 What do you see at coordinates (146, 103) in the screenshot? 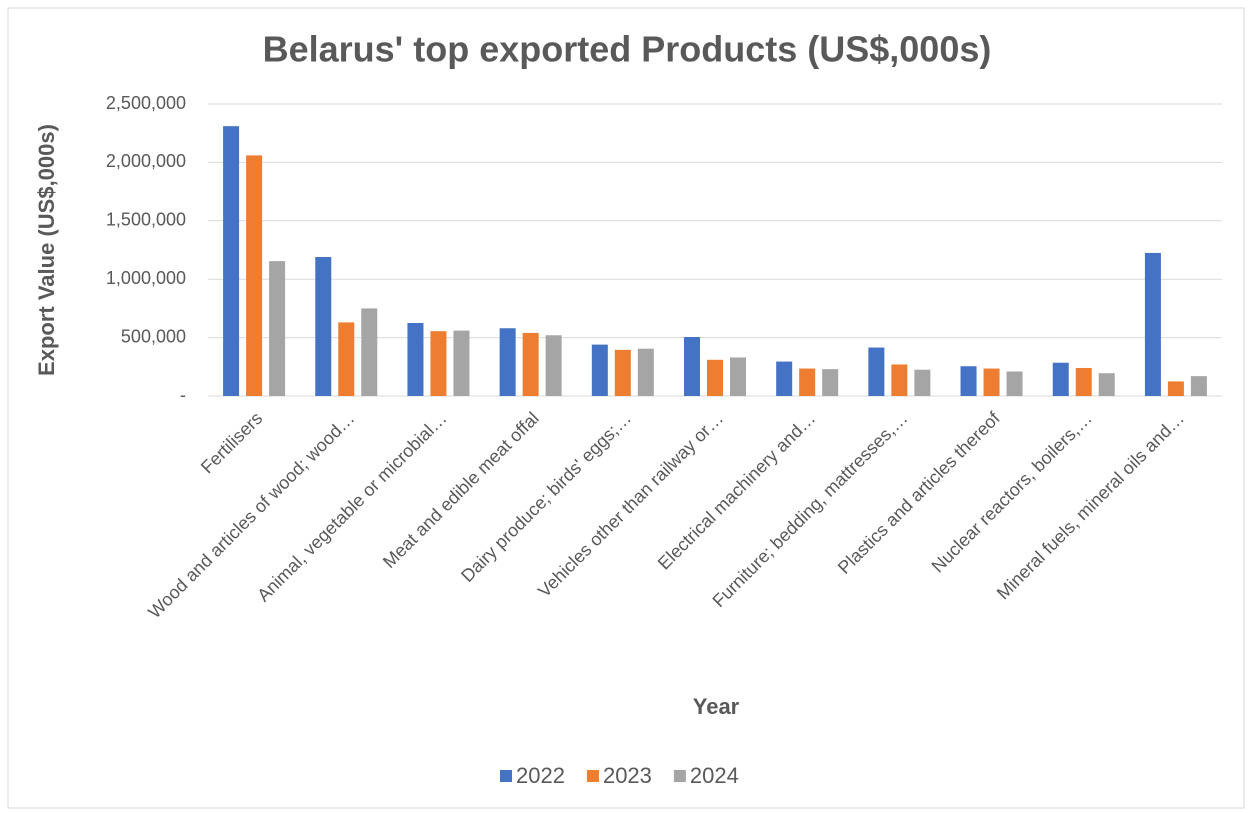
I see `y-tick-label: 2,500,000` at bounding box center [146, 103].